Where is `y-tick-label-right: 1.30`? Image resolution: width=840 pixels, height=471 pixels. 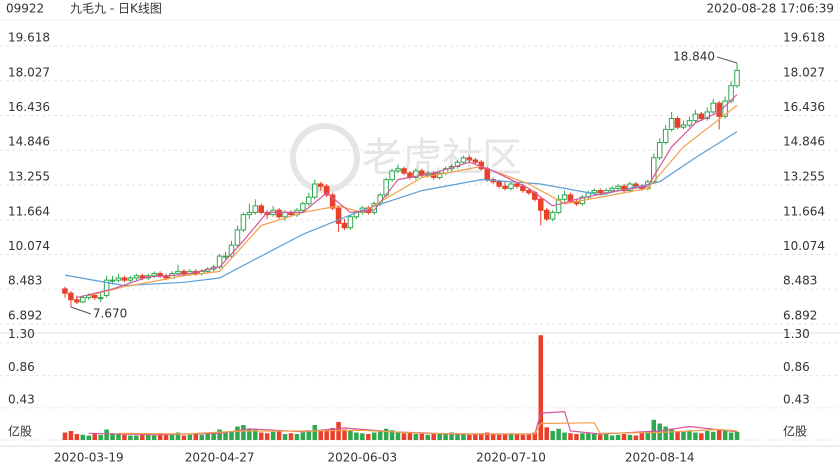
y-tick-label-right: 1.30 is located at coordinates (796, 334).